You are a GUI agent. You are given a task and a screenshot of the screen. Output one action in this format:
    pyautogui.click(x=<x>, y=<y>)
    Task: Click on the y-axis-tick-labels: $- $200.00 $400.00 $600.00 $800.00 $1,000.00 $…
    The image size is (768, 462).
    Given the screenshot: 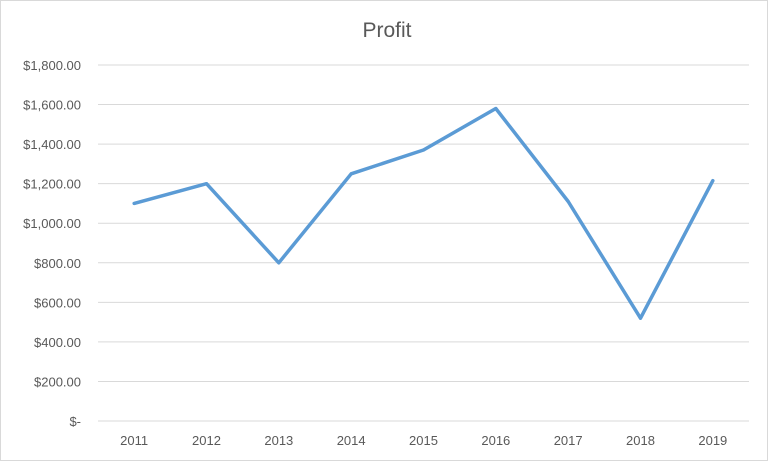 What is the action you would take?
    pyautogui.click(x=52, y=243)
    